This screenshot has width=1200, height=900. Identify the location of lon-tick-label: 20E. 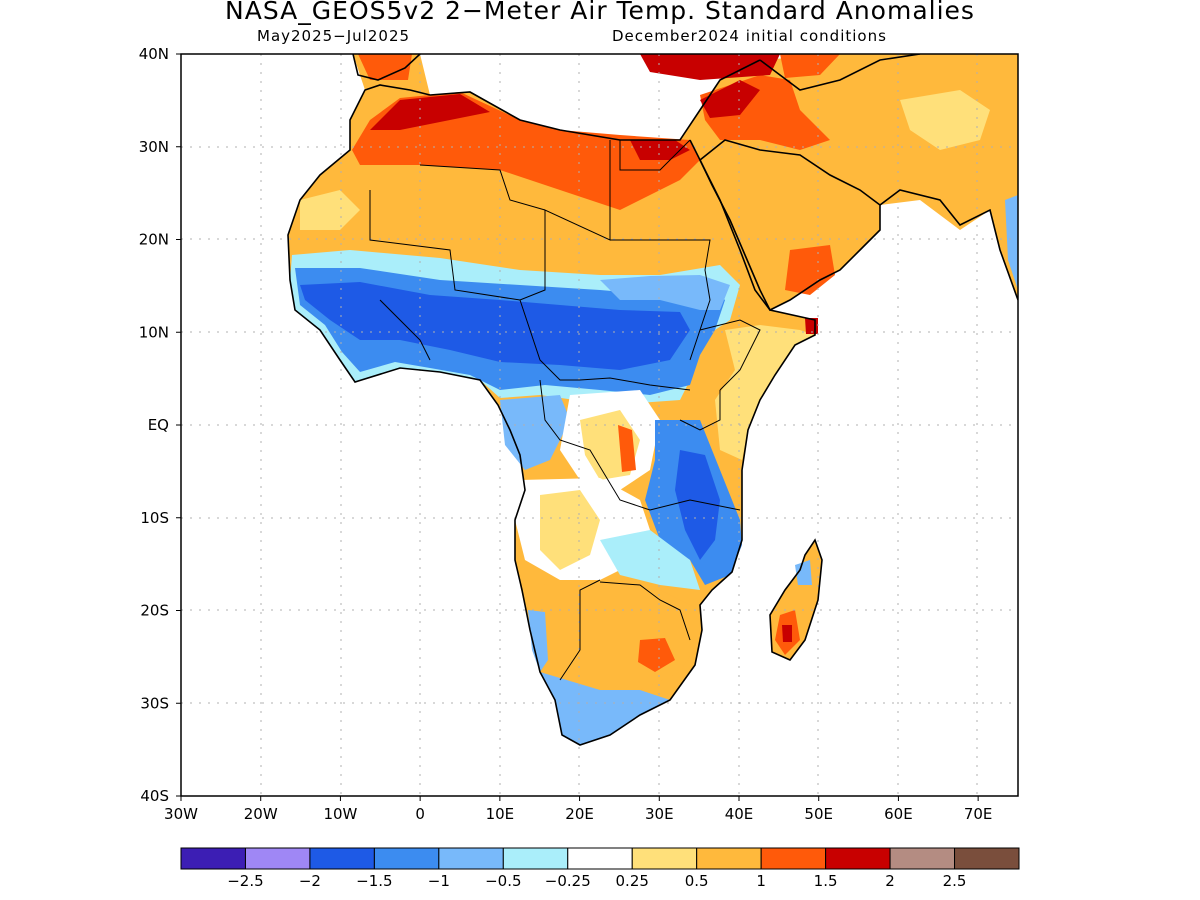
(579, 814).